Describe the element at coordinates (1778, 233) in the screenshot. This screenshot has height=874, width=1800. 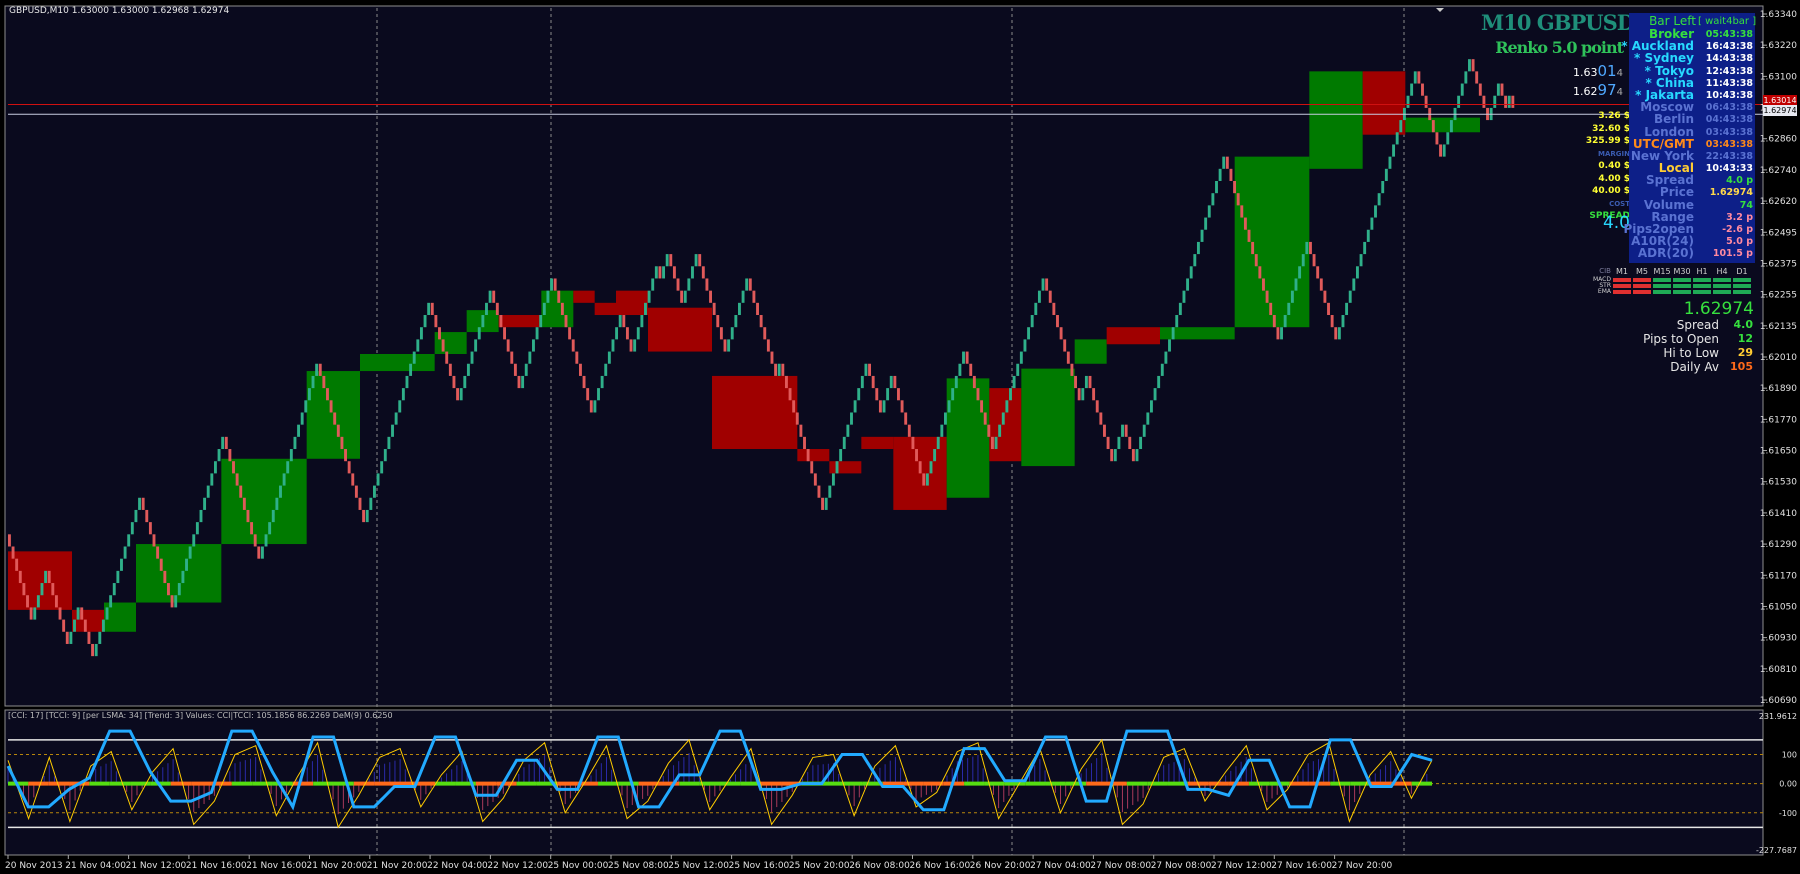
I see `price-tick-label: 1.62495` at that location.